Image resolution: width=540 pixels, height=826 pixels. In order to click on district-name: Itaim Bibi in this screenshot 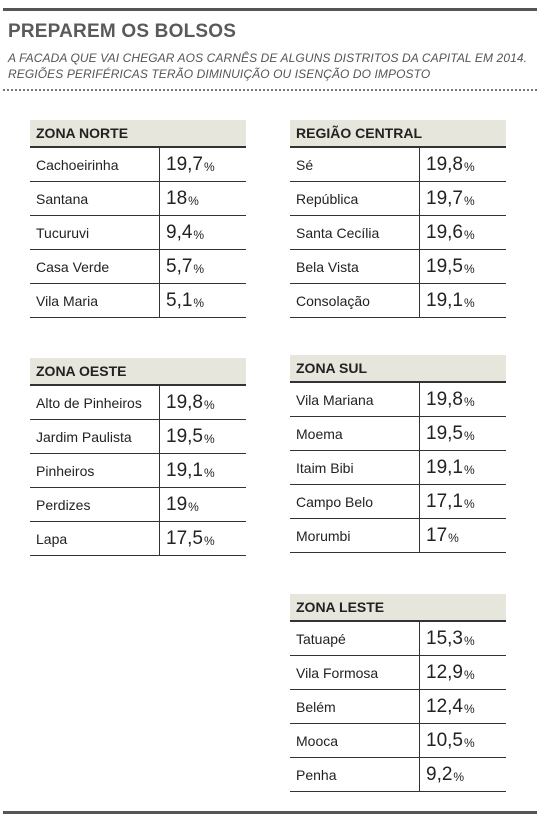, I will do `click(355, 467)`.